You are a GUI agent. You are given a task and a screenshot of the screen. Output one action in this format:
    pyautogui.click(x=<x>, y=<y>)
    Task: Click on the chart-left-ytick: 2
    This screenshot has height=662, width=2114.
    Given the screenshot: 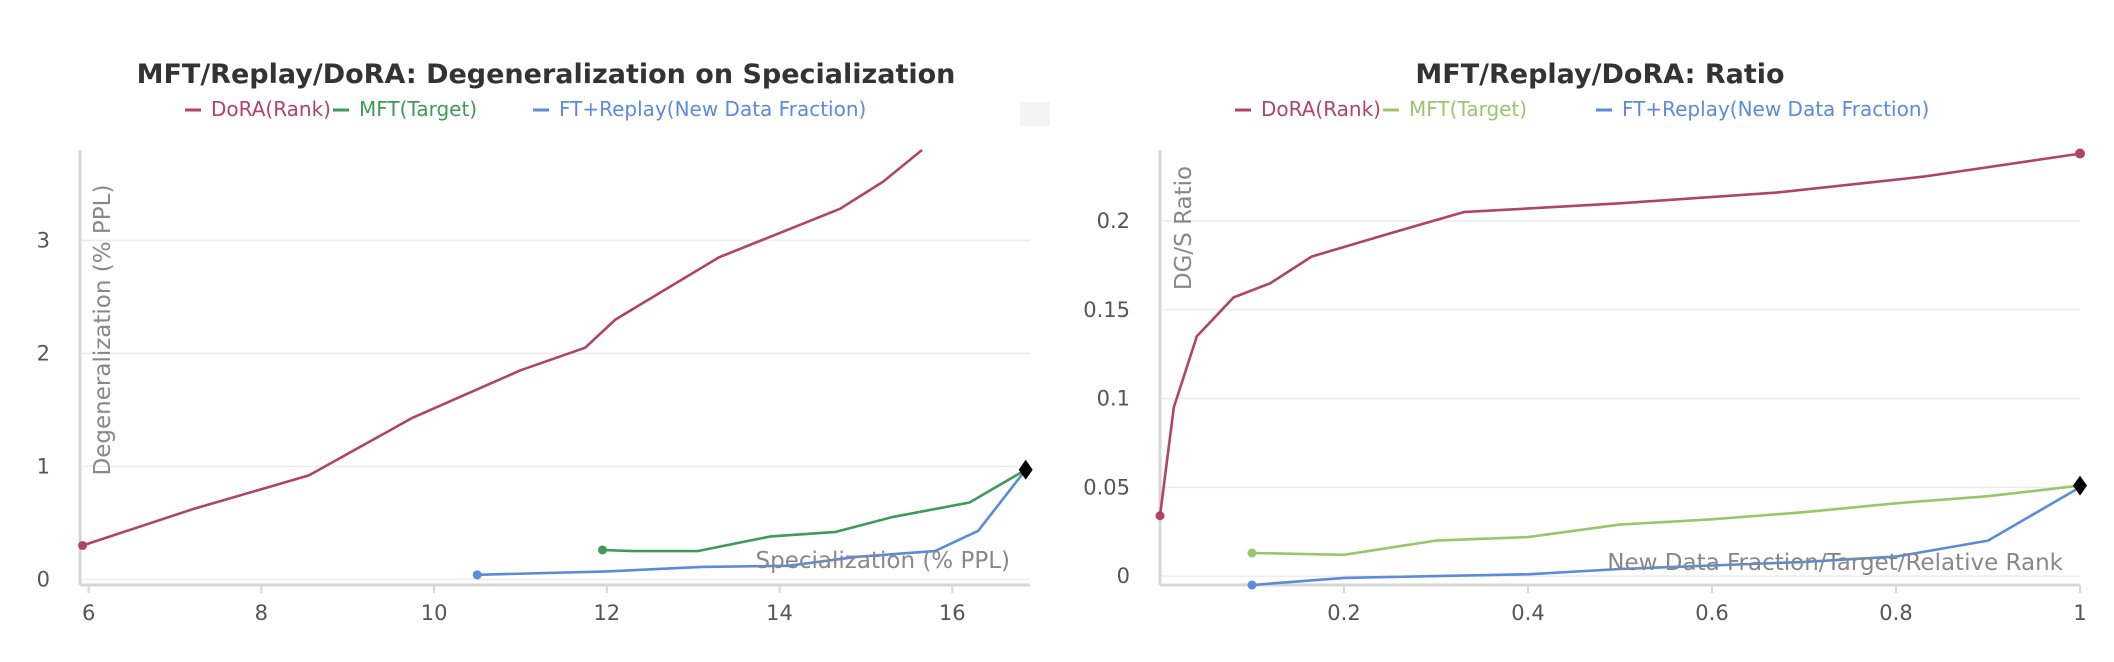 What is the action you would take?
    pyautogui.click(x=43, y=353)
    